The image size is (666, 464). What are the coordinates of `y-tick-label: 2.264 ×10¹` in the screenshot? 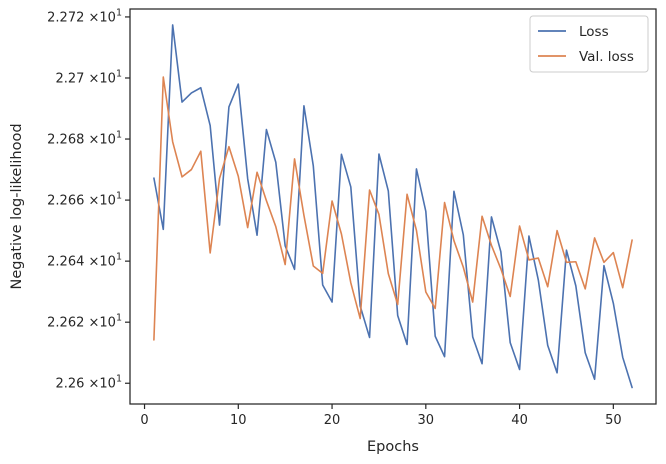 It's located at (84, 261).